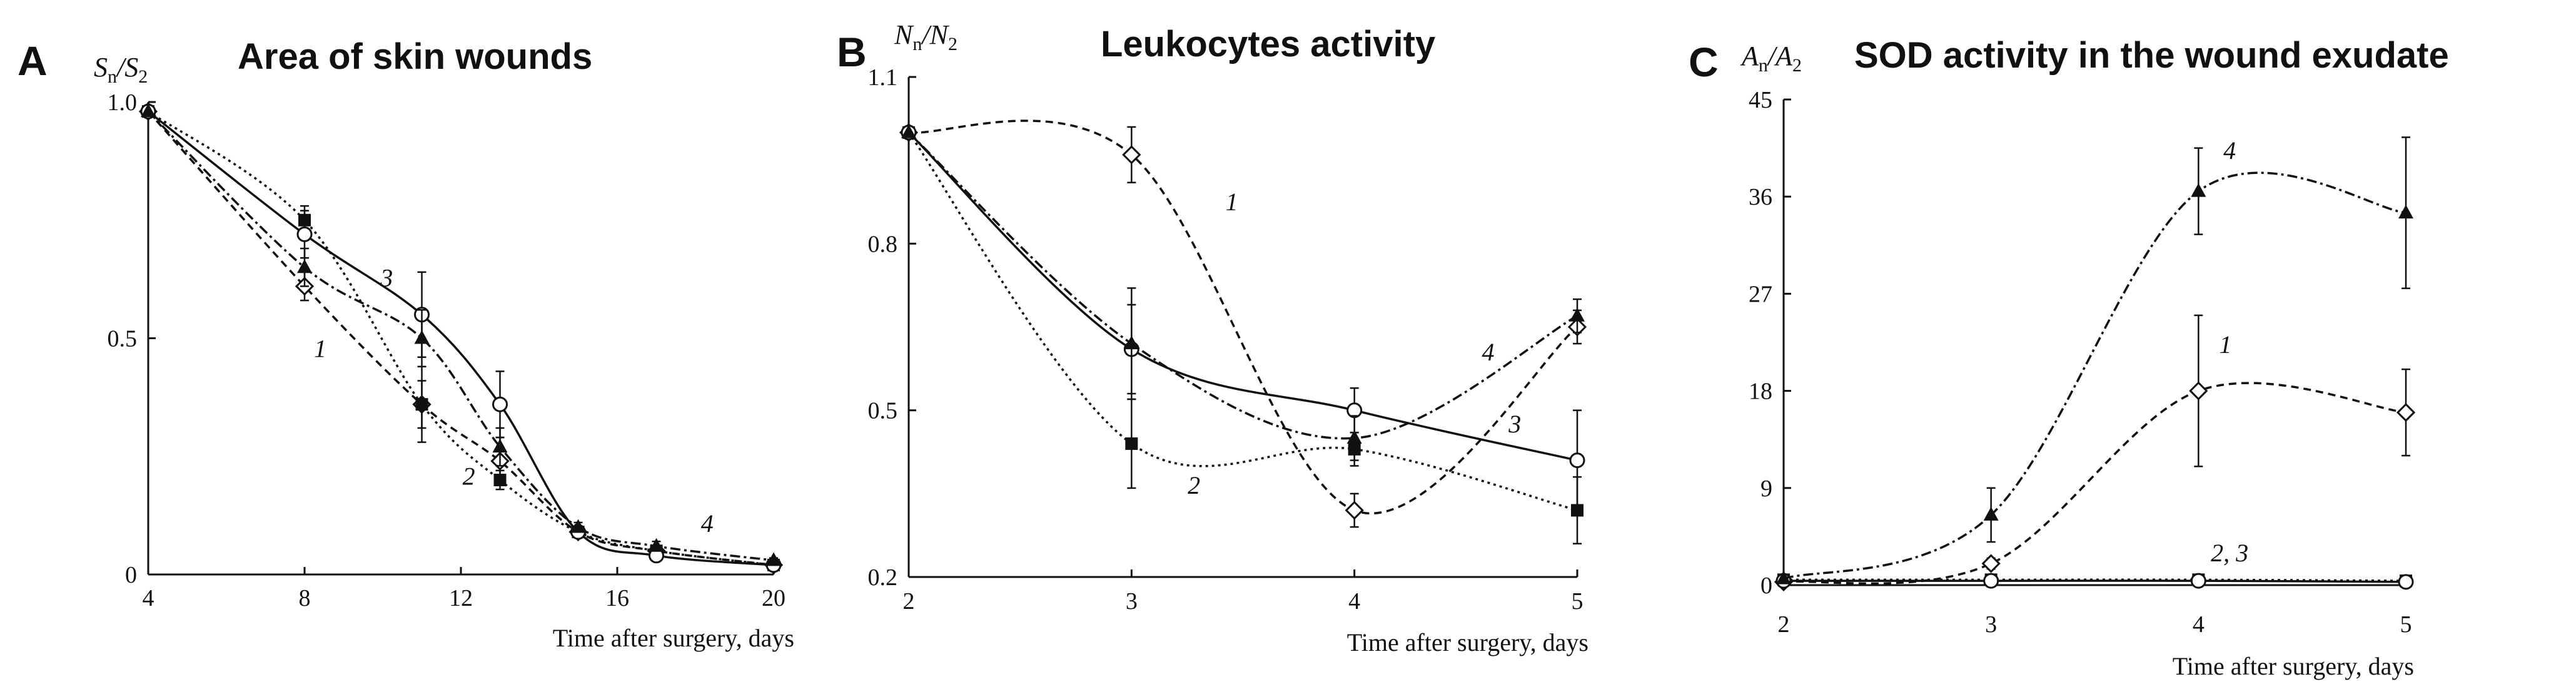 Image resolution: width=2576 pixels, height=689 pixels. What do you see at coordinates (1766, 489) in the screenshot?
I see `y-tick-label: 9` at bounding box center [1766, 489].